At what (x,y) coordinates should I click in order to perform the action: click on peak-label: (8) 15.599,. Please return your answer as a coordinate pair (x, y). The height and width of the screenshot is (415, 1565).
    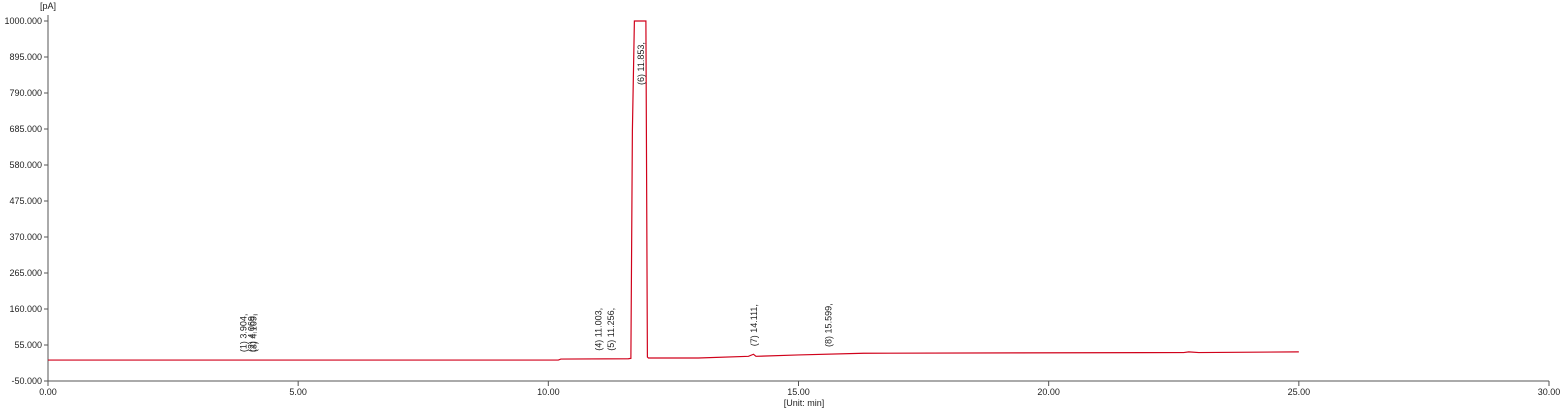
    Looking at the image, I should click on (828, 325).